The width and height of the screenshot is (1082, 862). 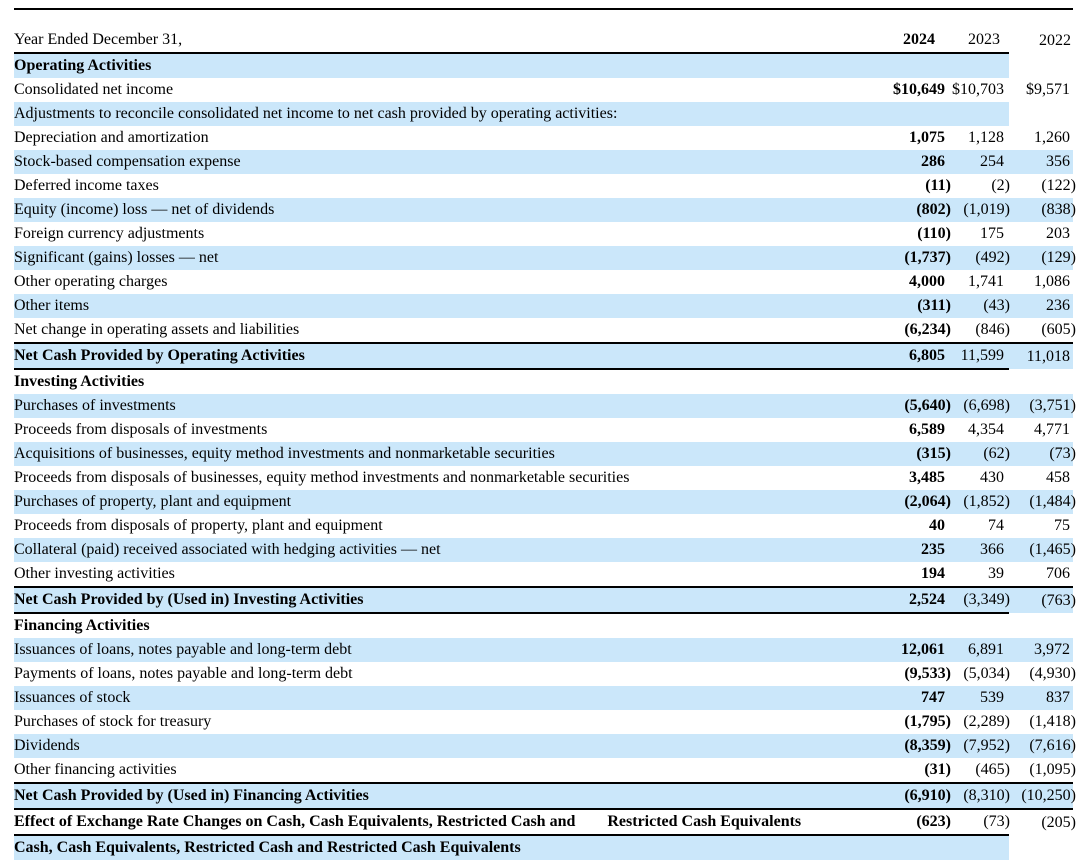 What do you see at coordinates (82, 625) in the screenshot?
I see `row-label: Financing Activities` at bounding box center [82, 625].